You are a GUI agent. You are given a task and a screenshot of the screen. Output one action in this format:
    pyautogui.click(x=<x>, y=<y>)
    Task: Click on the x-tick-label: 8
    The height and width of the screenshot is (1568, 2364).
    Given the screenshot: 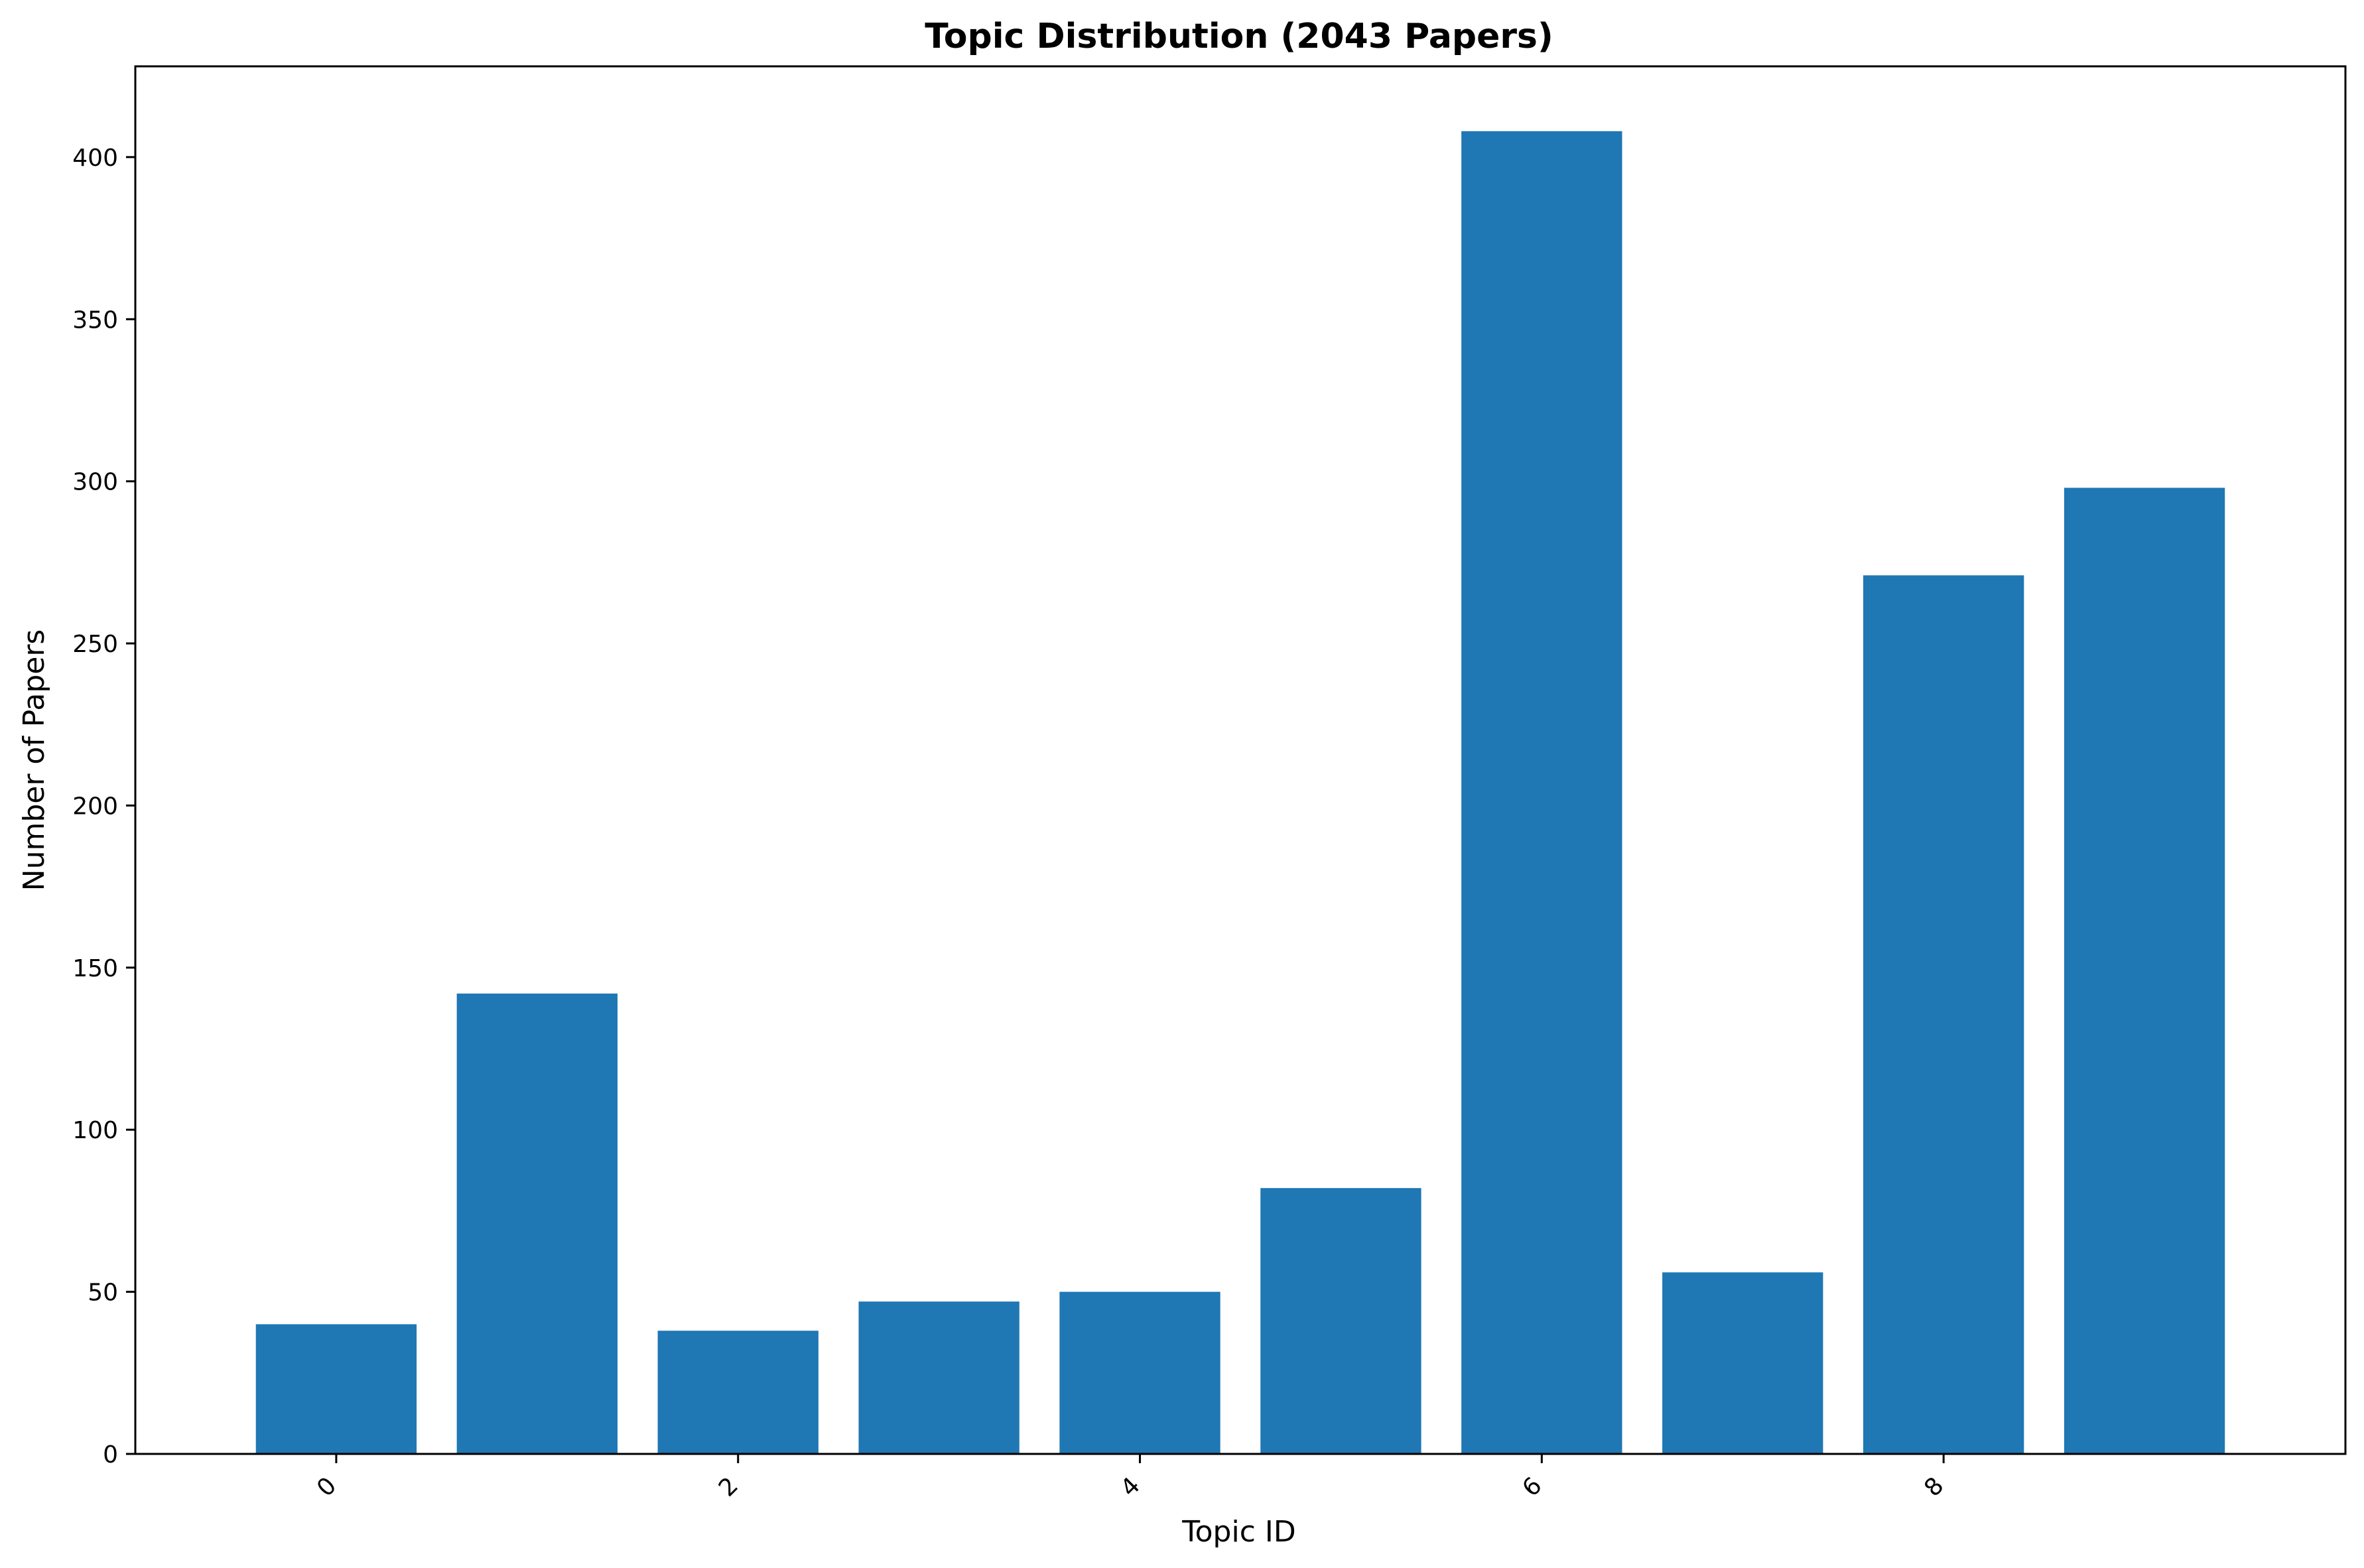 What is the action you would take?
    pyautogui.click(x=1934, y=1487)
    